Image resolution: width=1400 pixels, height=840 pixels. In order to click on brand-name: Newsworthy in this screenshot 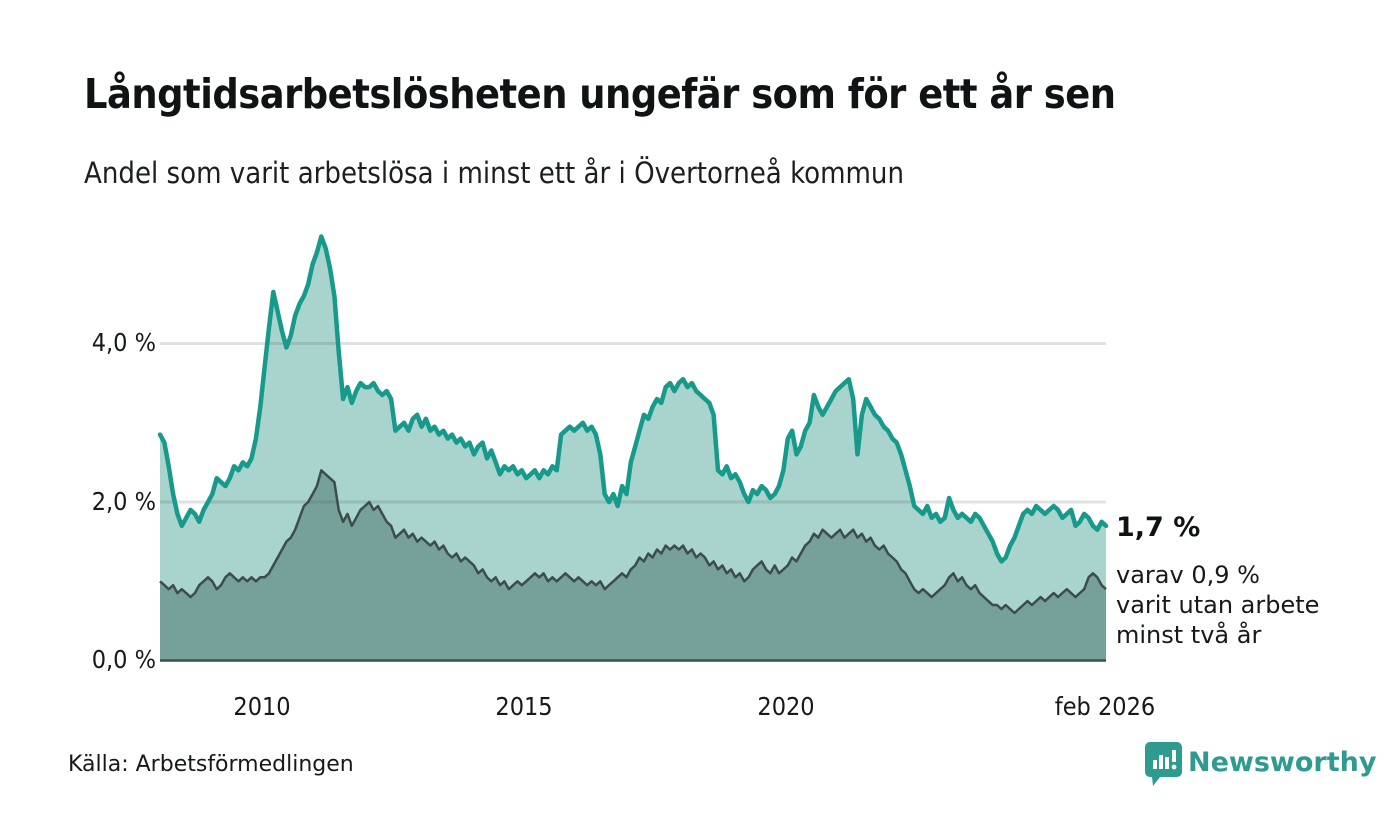, I will do `click(1282, 762)`.